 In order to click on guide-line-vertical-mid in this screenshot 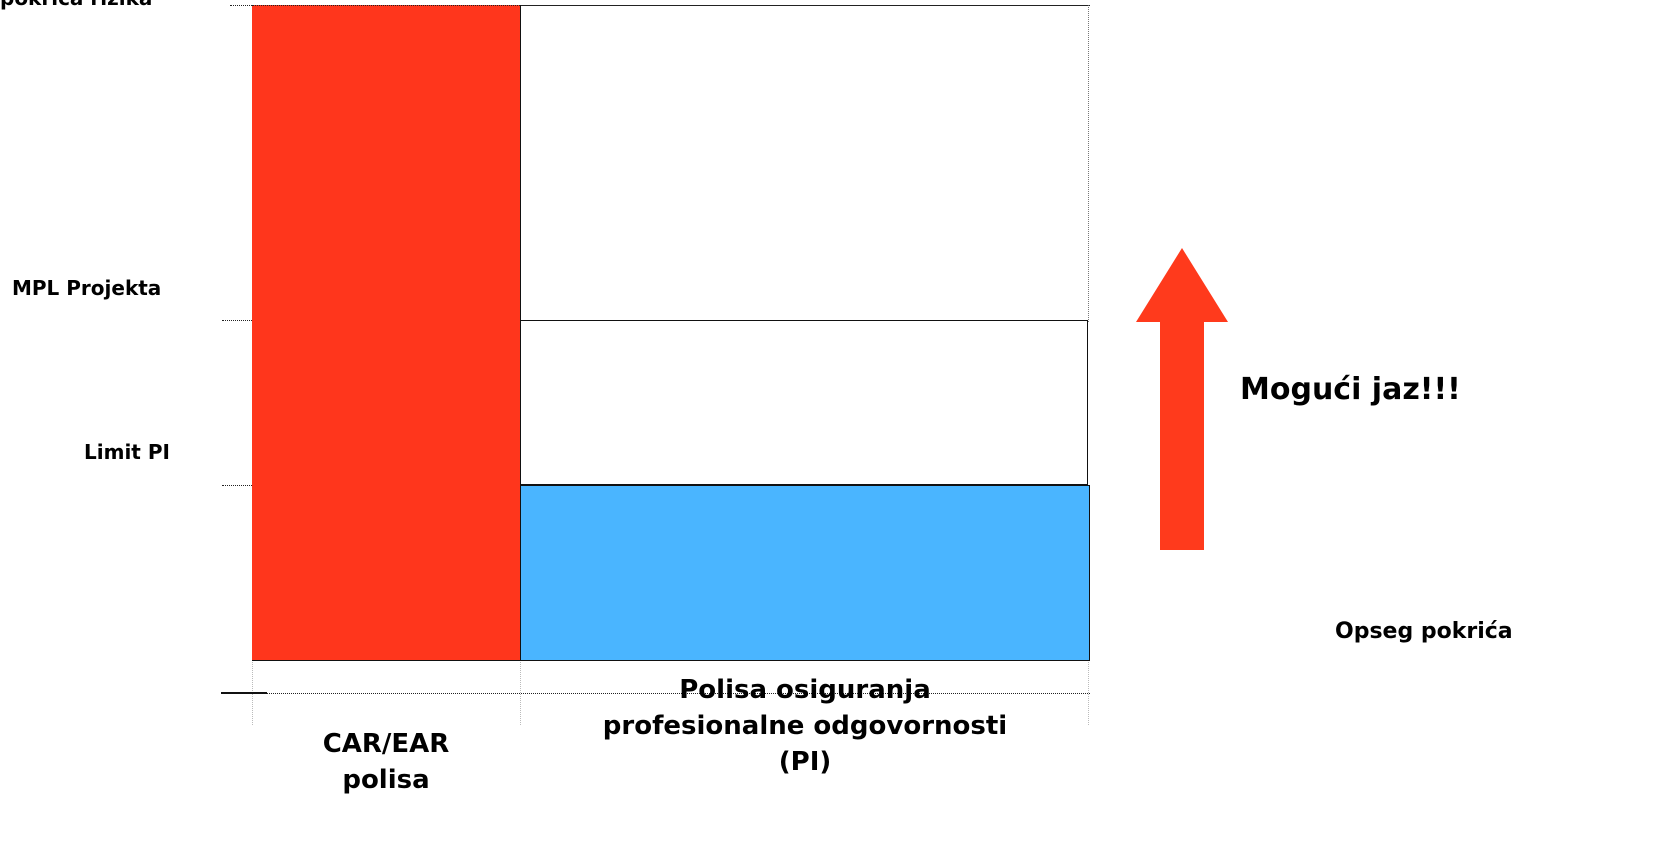, I will do `click(520, 692)`.